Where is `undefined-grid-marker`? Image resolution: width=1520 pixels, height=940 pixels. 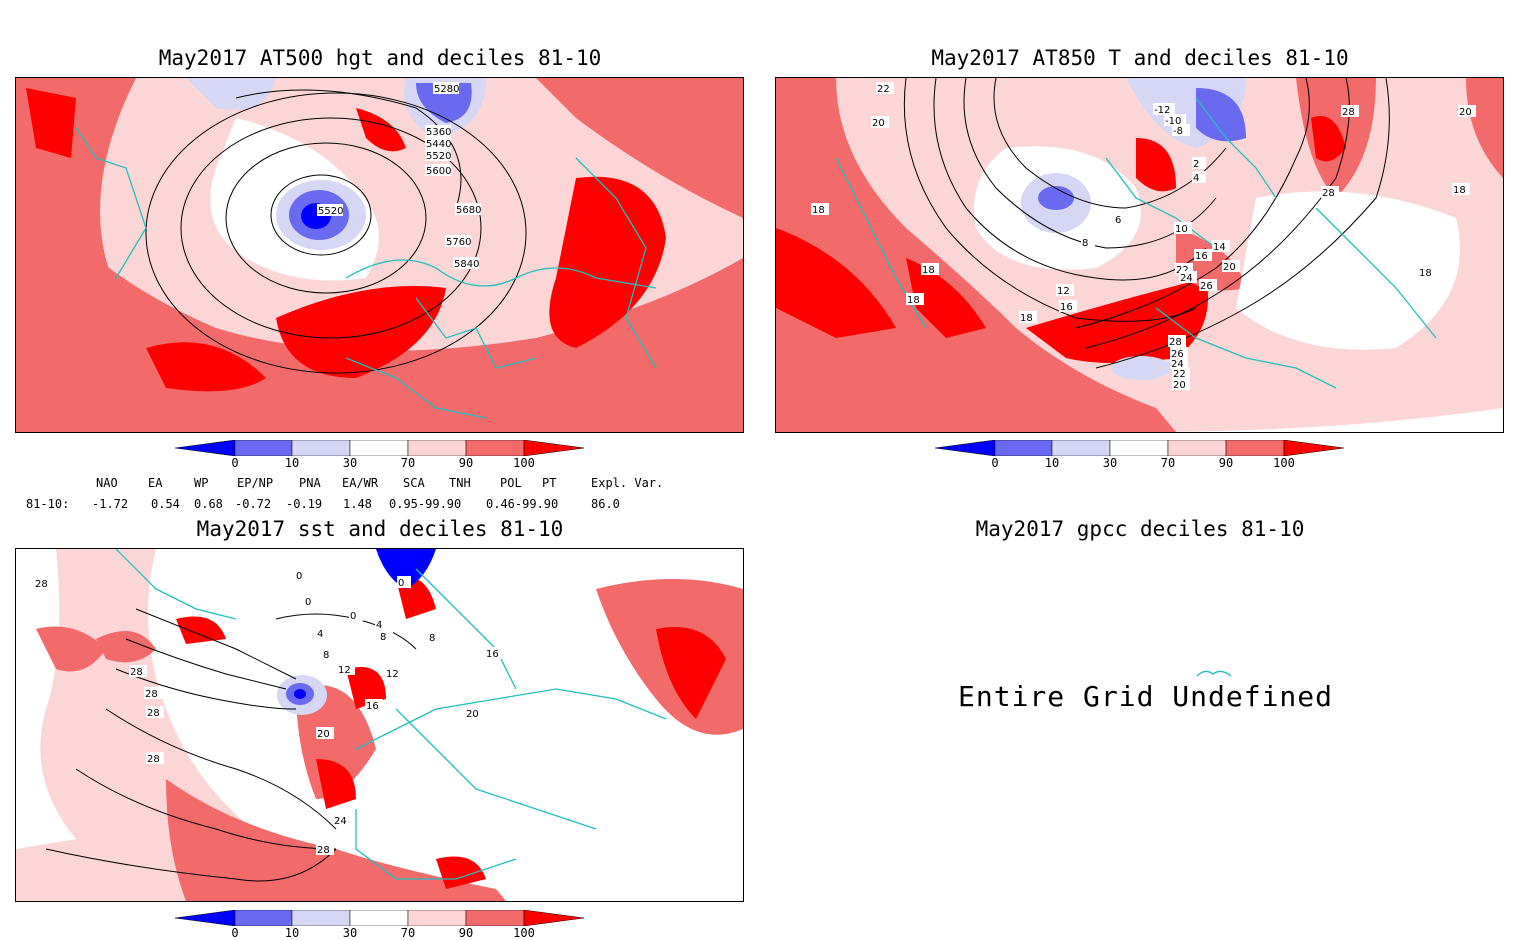 undefined-grid-marker is located at coordinates (1214, 673).